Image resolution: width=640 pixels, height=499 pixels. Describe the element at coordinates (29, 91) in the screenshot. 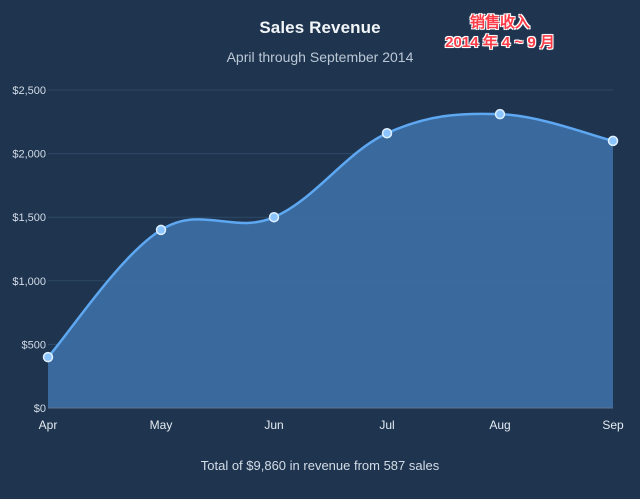

I see `y-tick-label: $2,500` at that location.